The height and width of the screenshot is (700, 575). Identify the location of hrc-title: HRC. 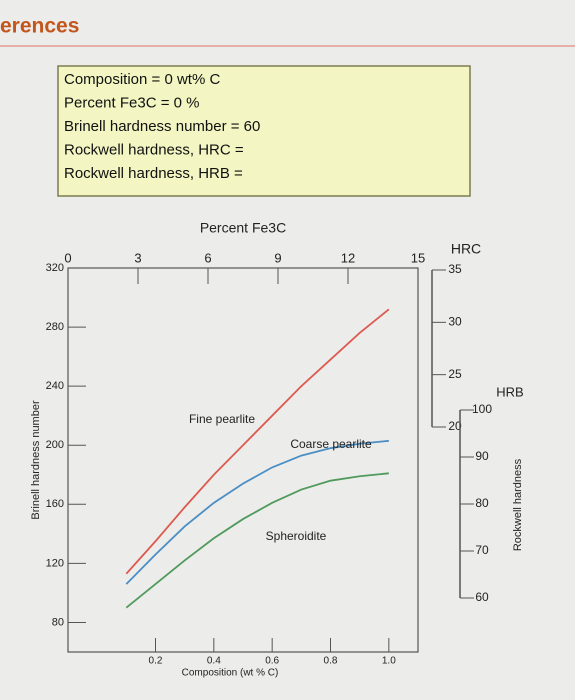
(466, 249).